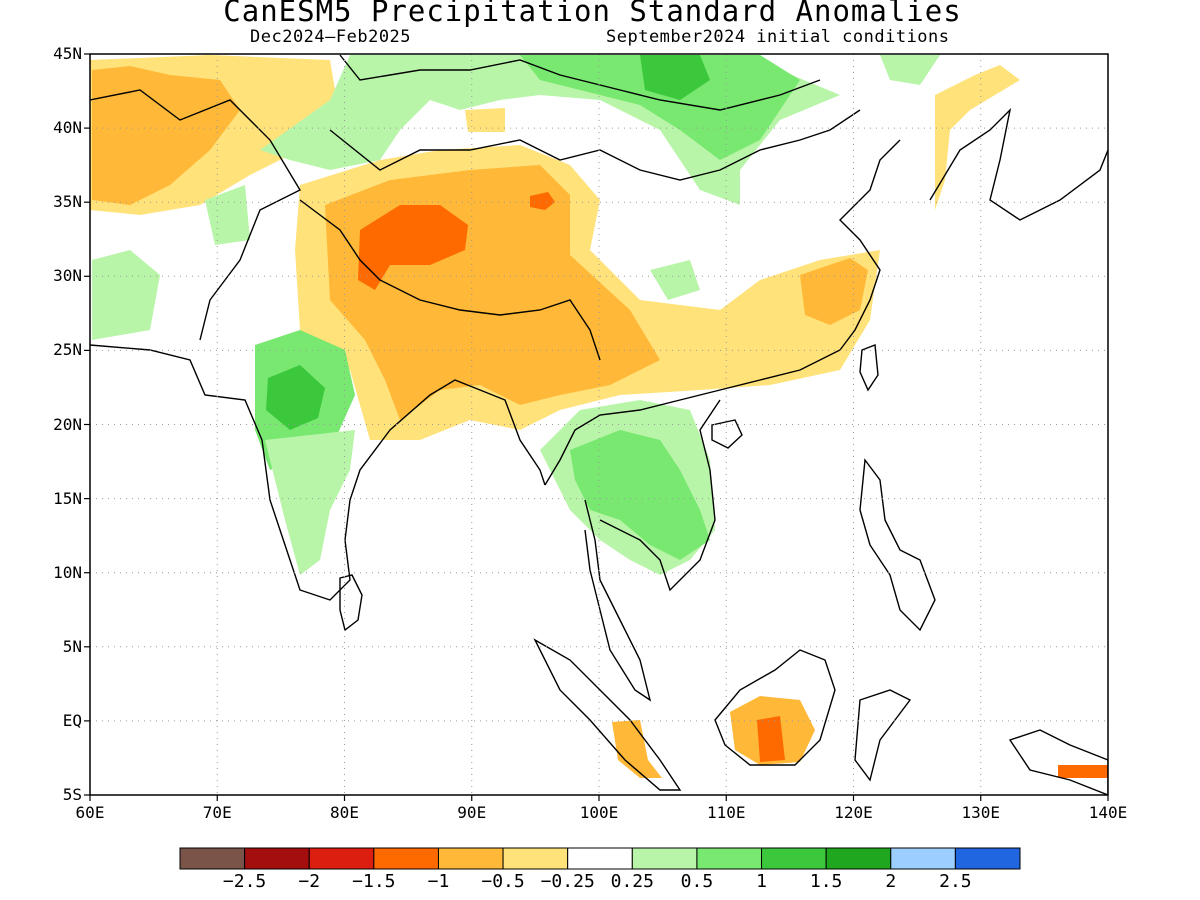  Describe the element at coordinates (72, 794) in the screenshot. I see `lat-tick-label: 5S` at that location.